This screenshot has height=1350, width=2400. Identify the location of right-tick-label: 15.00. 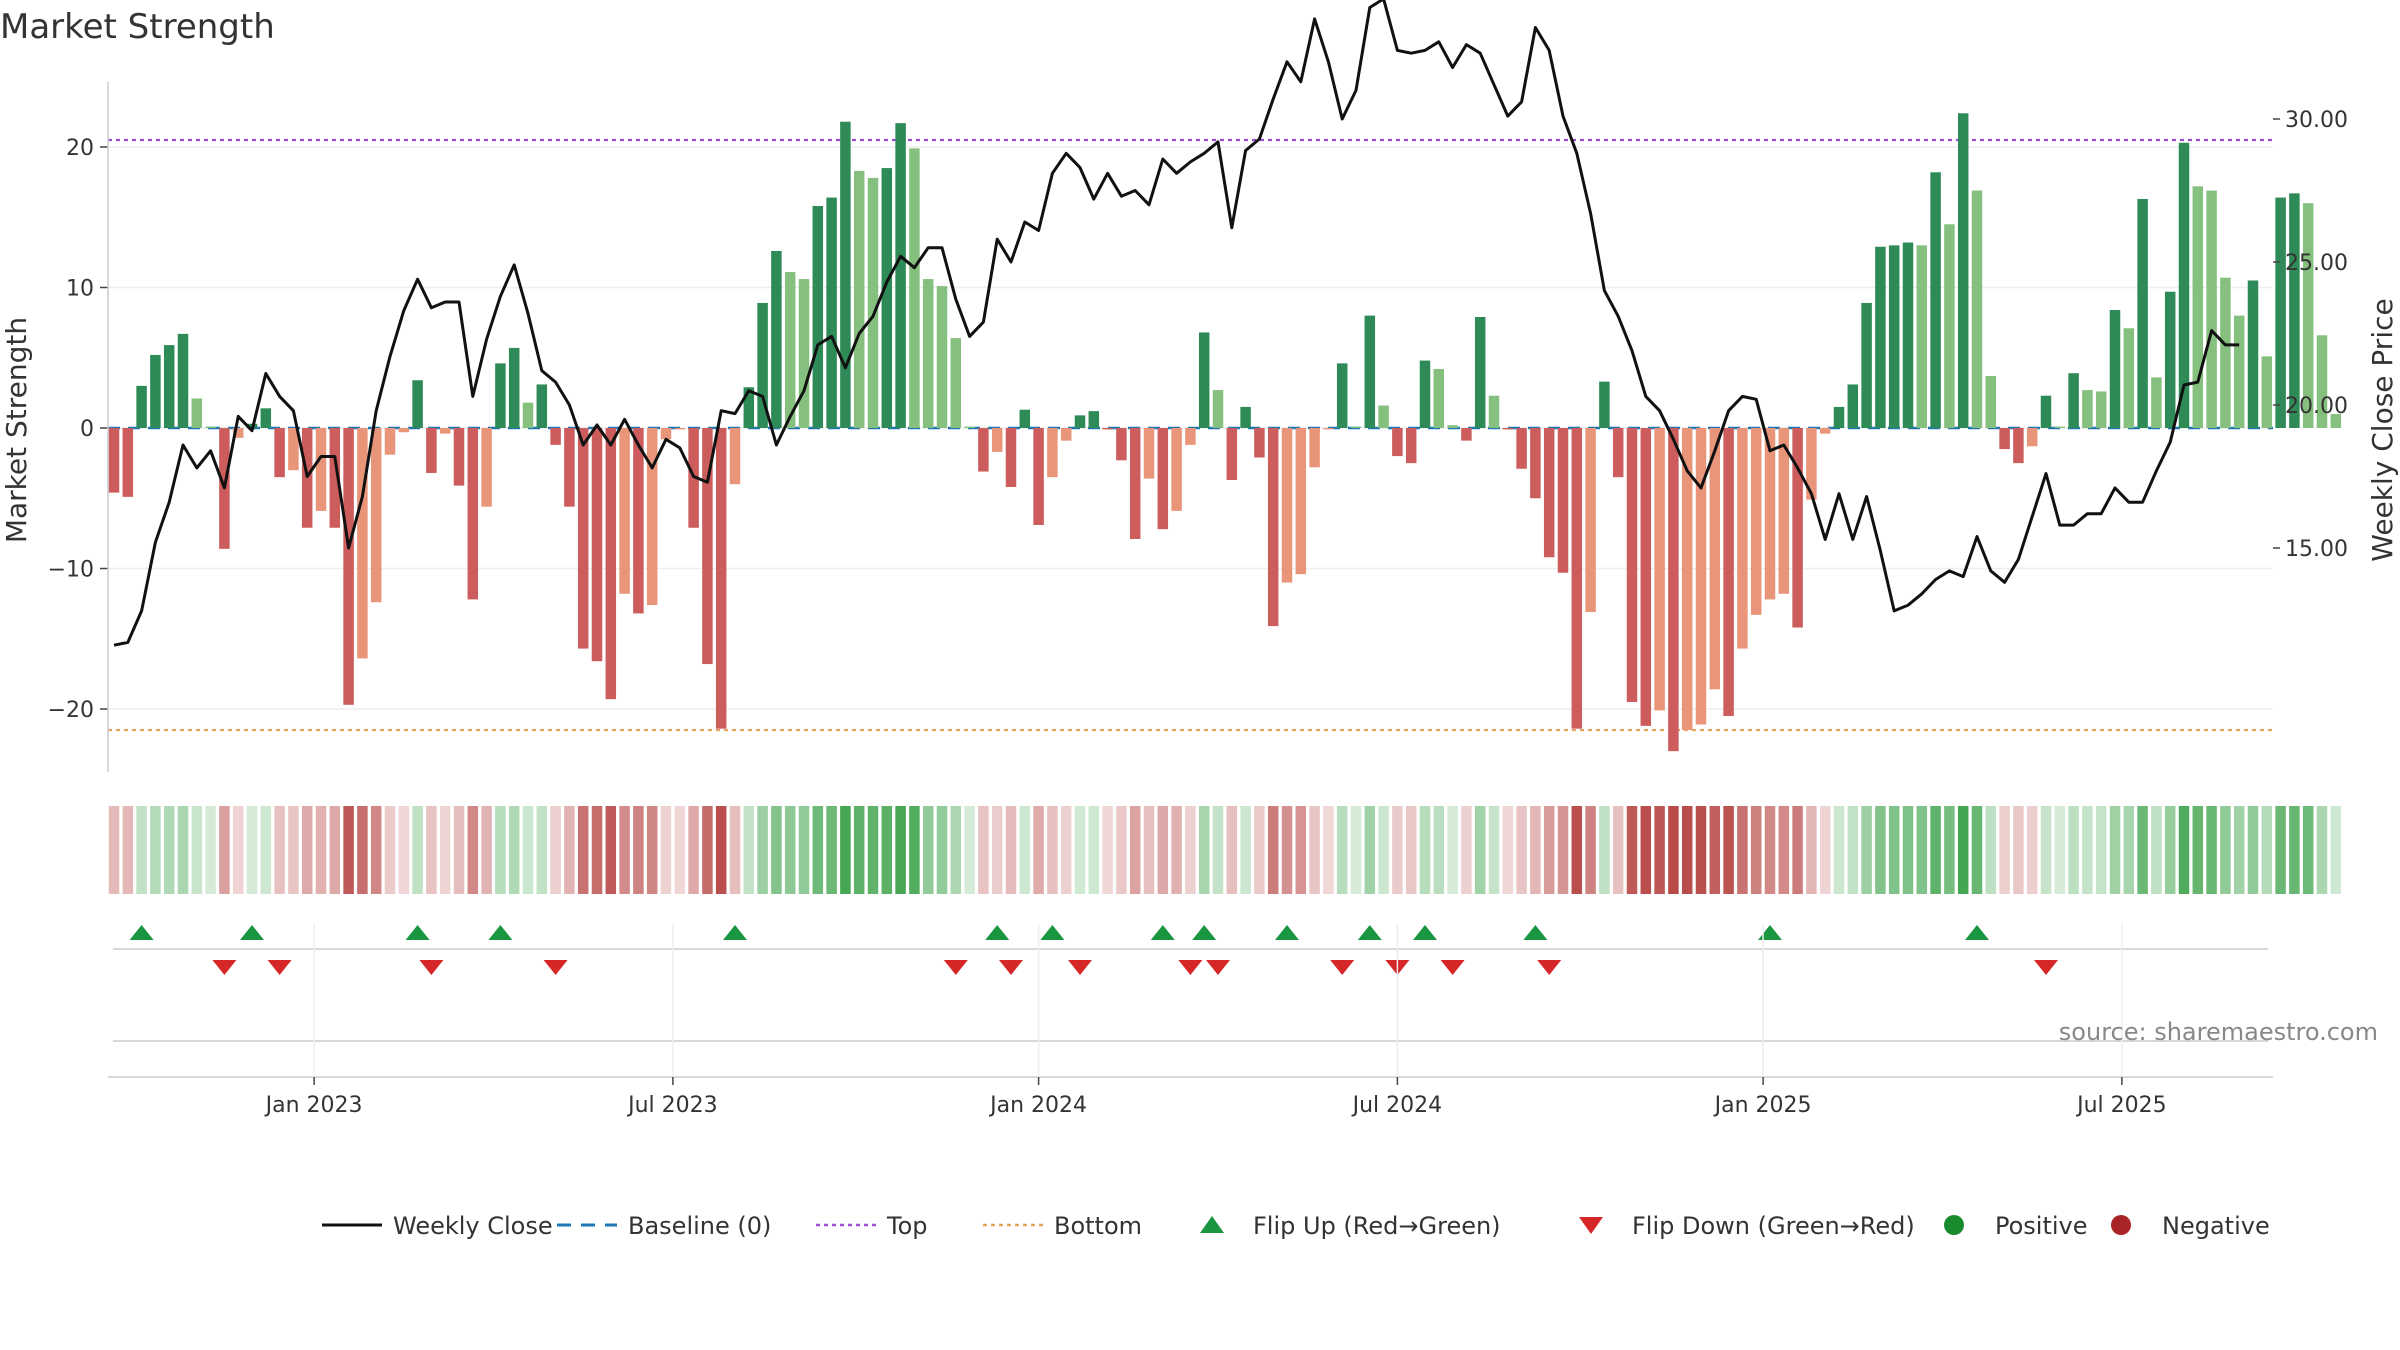
(2316, 549).